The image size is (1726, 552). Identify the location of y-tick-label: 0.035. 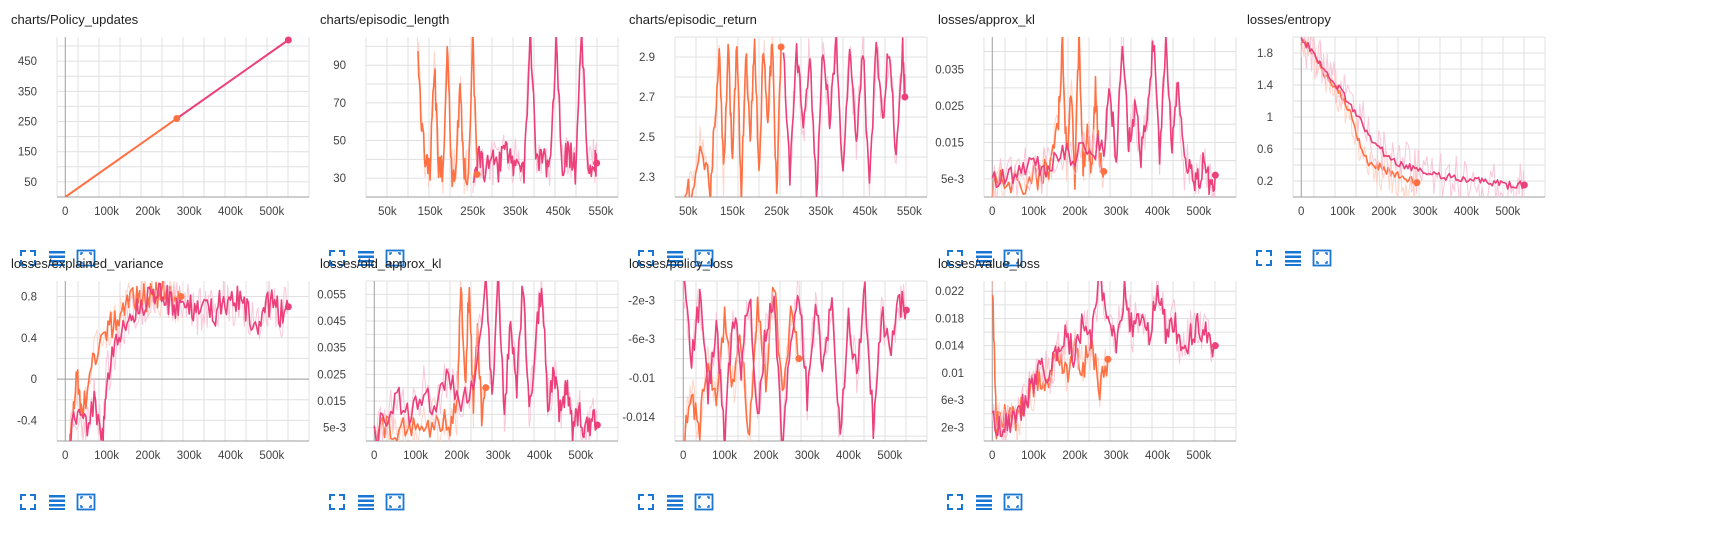
(949, 71).